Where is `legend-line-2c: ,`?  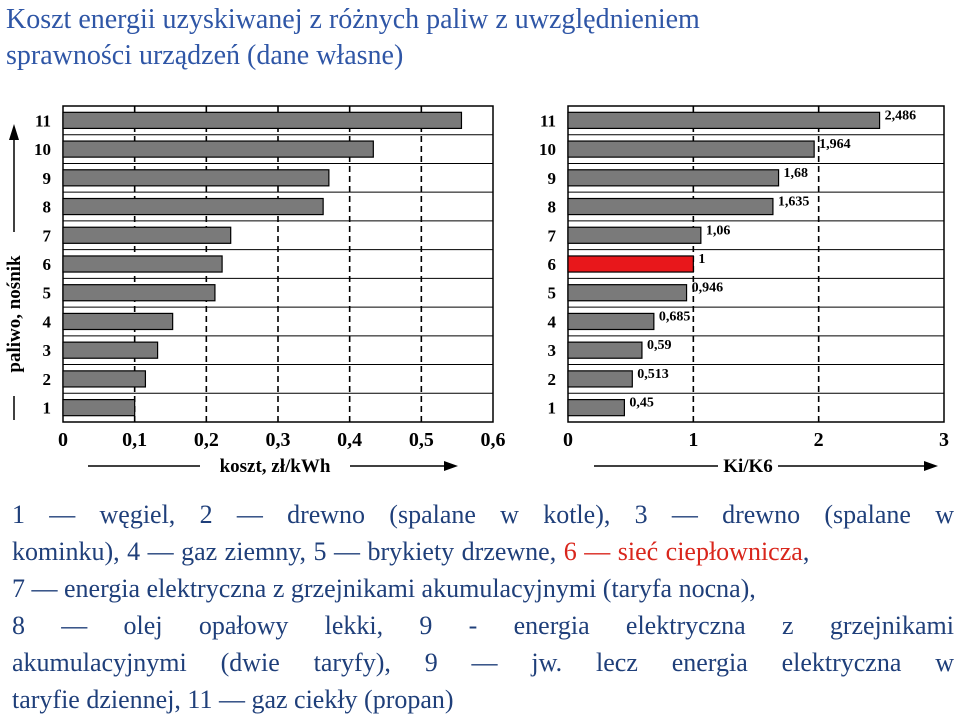
legend-line-2c: , is located at coordinates (806, 551).